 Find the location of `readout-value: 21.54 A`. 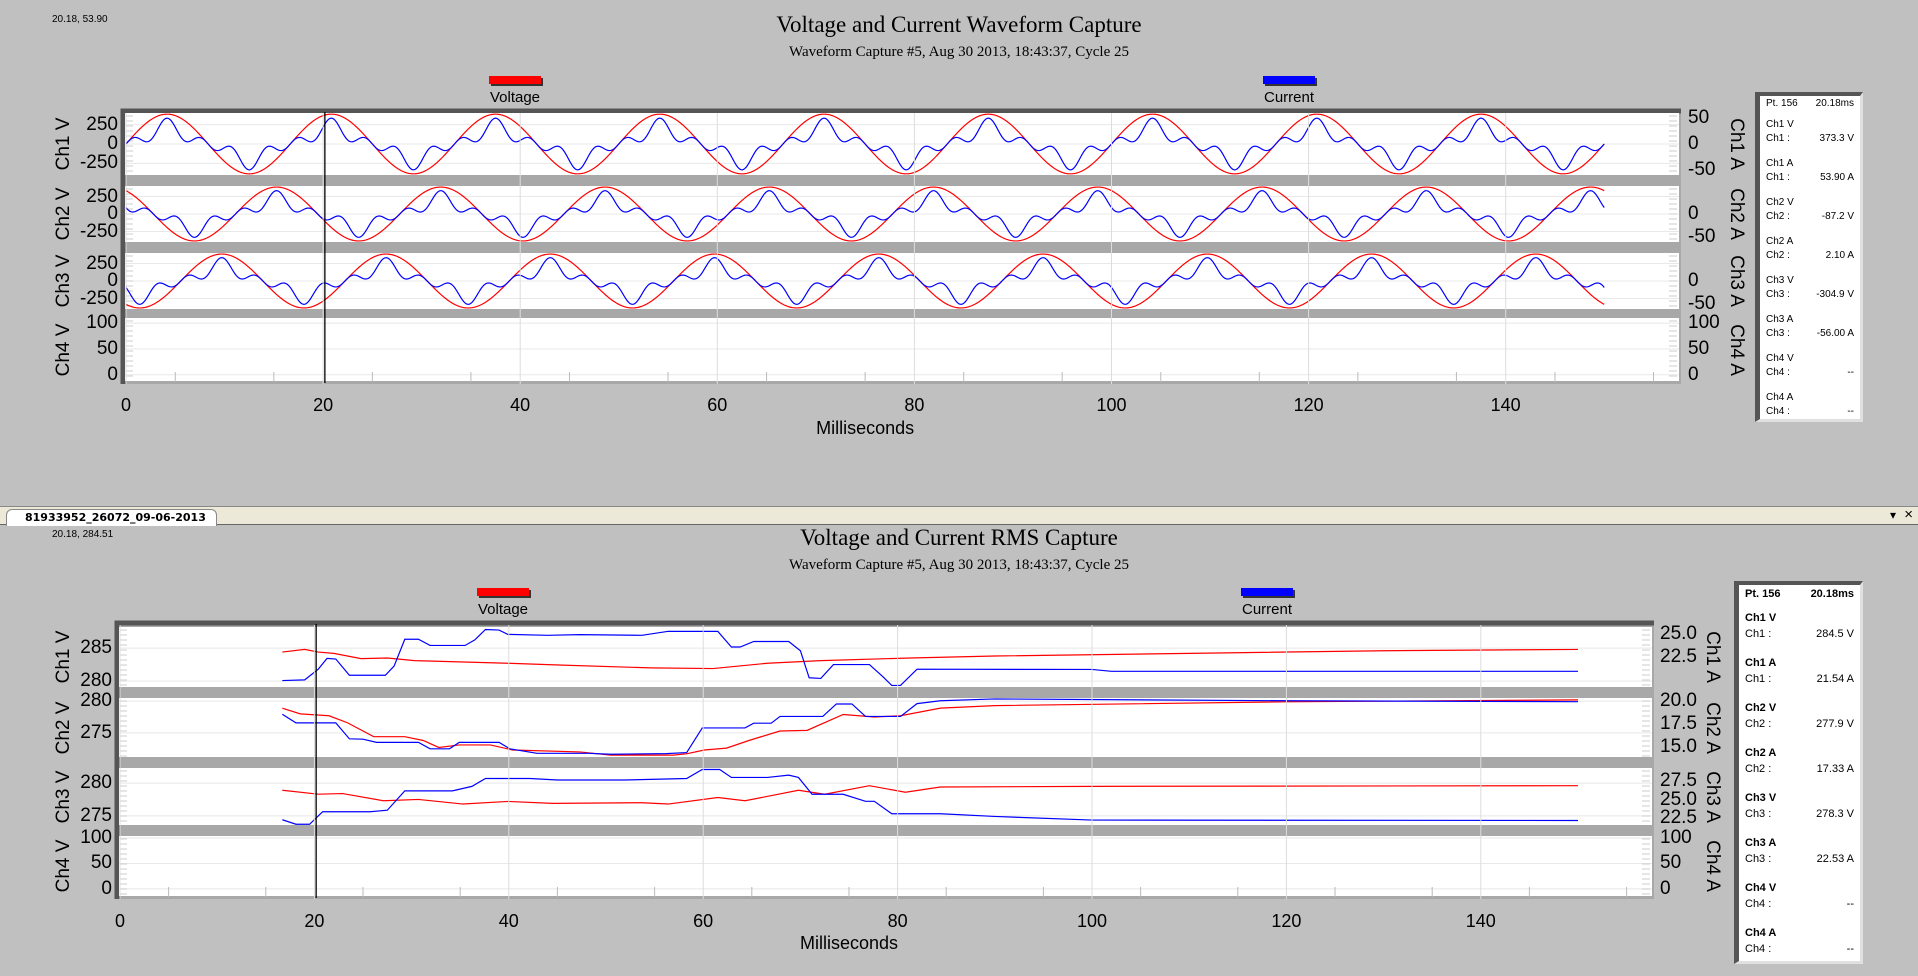

readout-value: 21.54 A is located at coordinates (1835, 679).